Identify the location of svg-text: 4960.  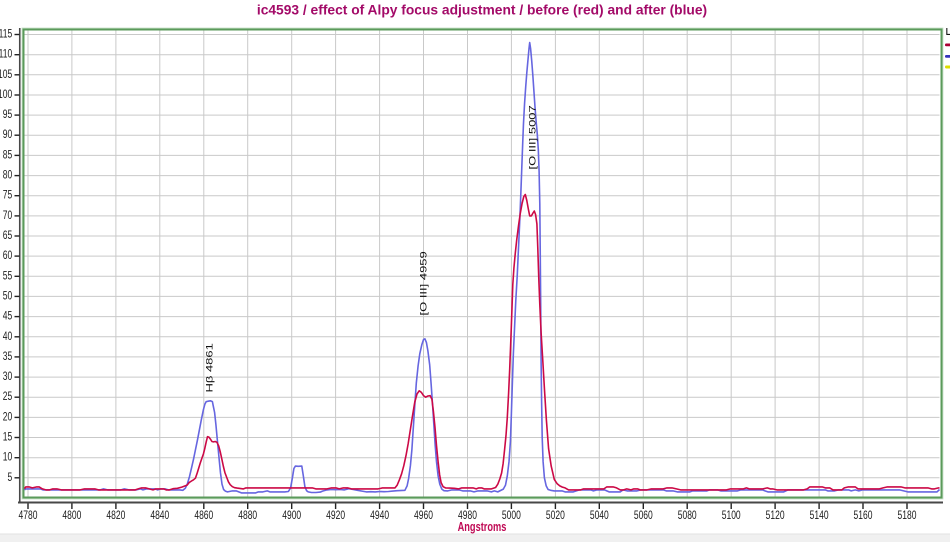
(423, 516).